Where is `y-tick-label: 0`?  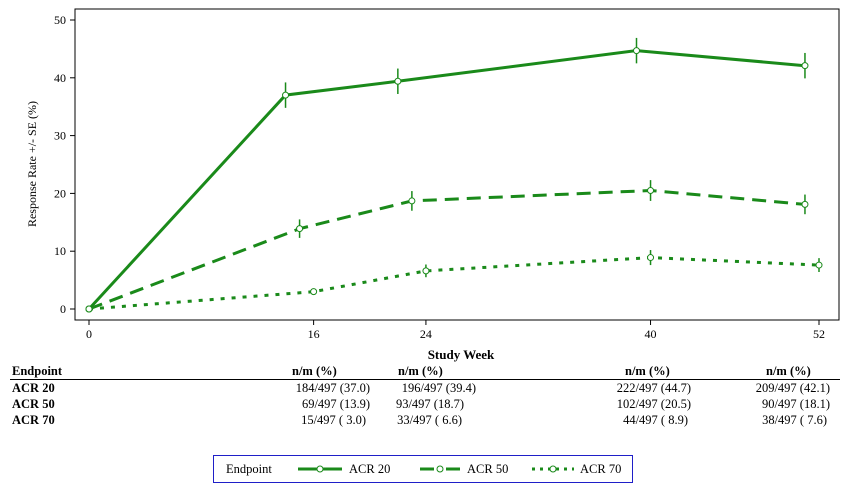 y-tick-label: 0 is located at coordinates (63, 309).